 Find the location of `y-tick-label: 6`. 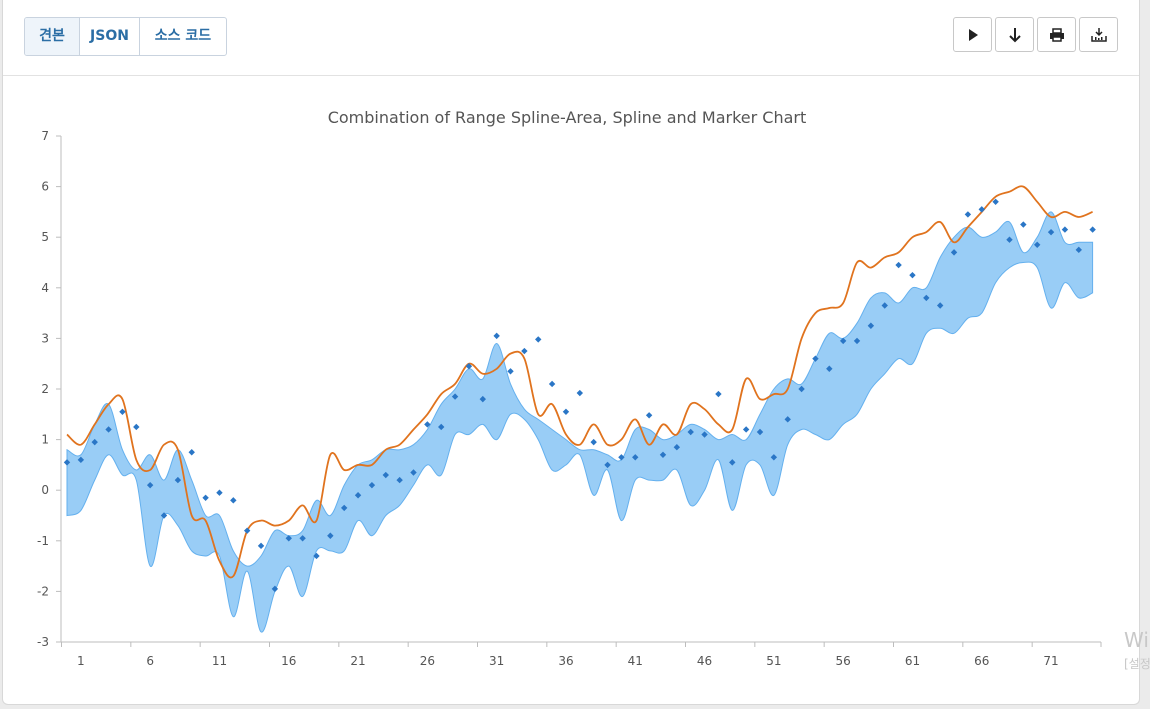

y-tick-label: 6 is located at coordinates (45, 187).